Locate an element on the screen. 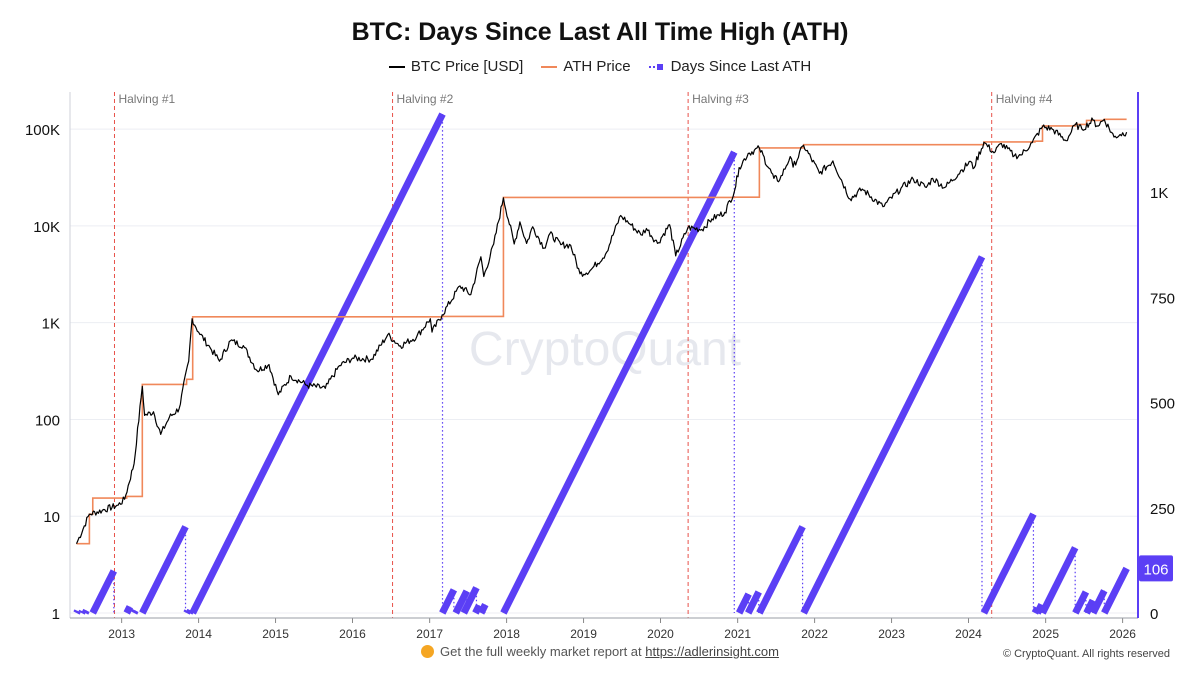 The image size is (1200, 675). x-tick-label: 2015 is located at coordinates (275, 634).